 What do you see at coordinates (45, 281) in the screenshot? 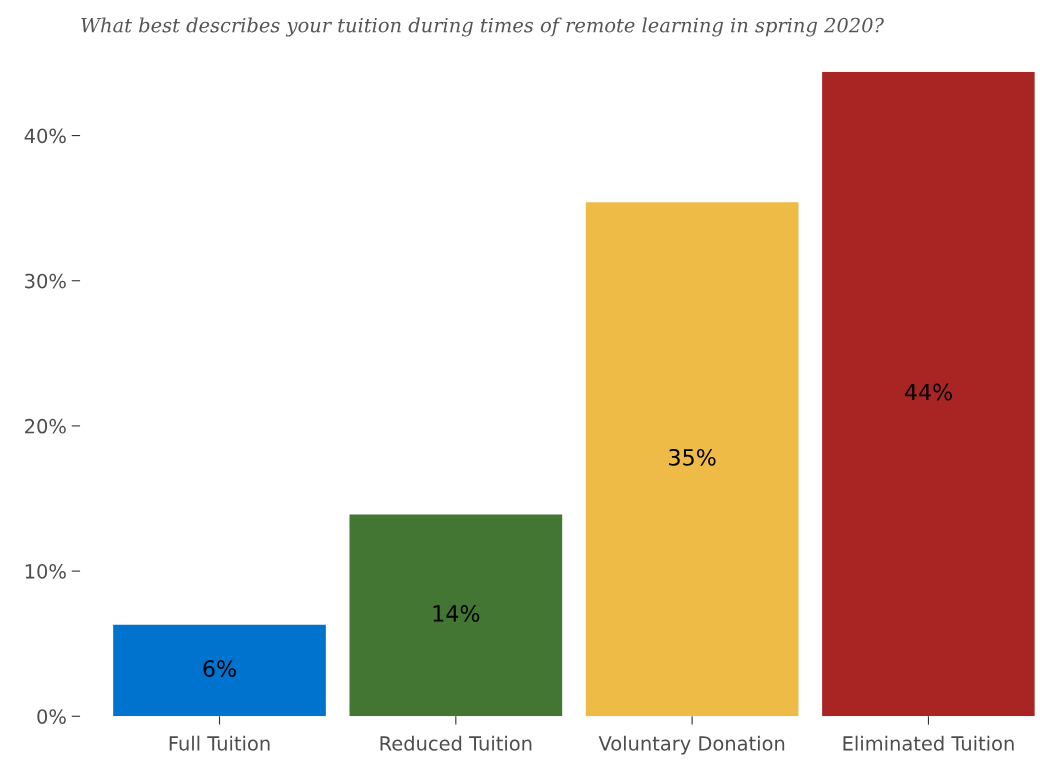
I see `y-tick-label: 30%` at bounding box center [45, 281].